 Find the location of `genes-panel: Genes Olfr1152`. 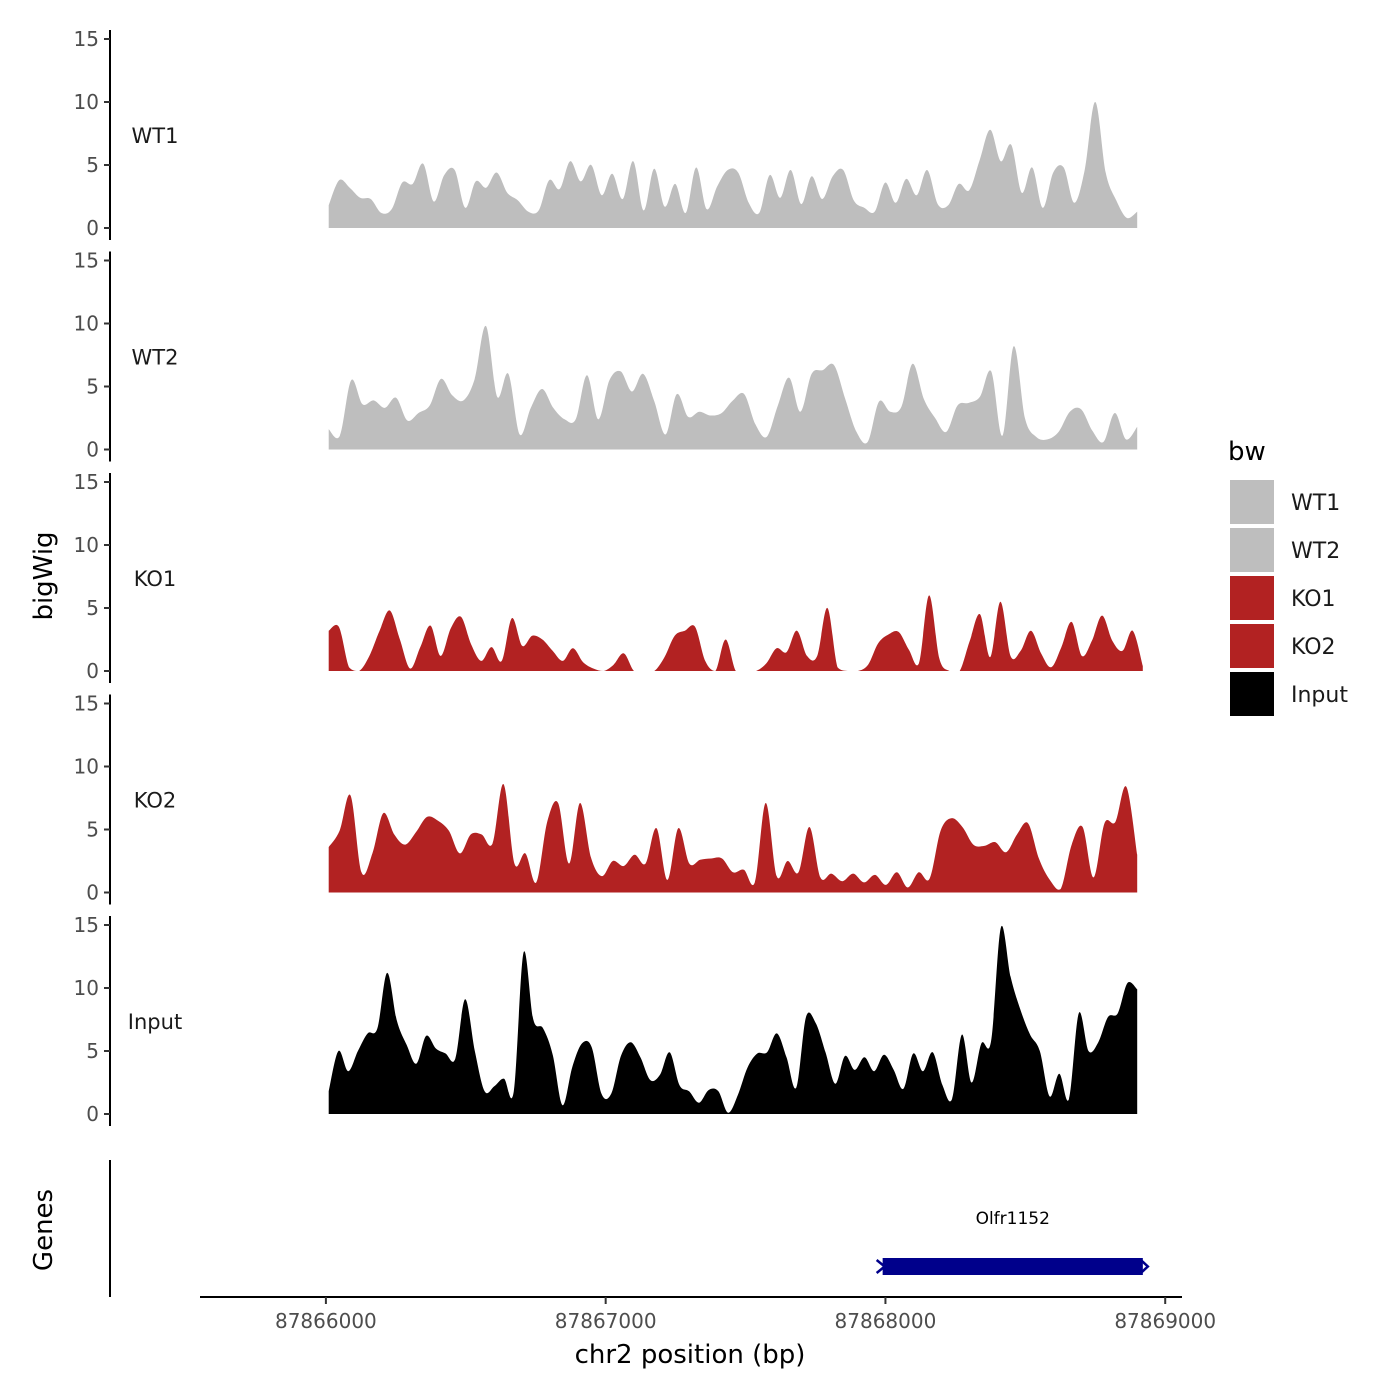

genes-panel: Genes Olfr1152 is located at coordinates (589, 1228).